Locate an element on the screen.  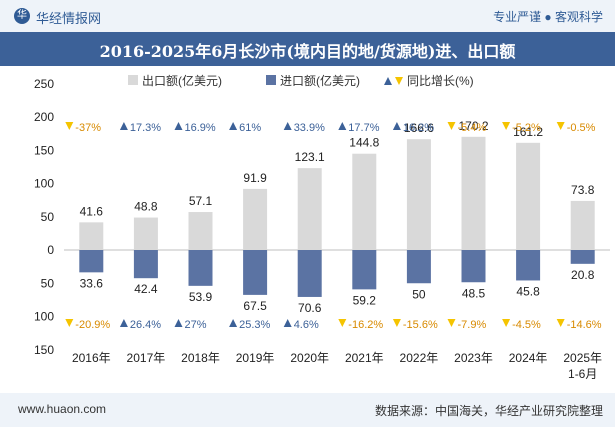
legend: 出口额(亿美元) 进口额(亿美元) 同比增长(%) is located at coordinates (301, 80).